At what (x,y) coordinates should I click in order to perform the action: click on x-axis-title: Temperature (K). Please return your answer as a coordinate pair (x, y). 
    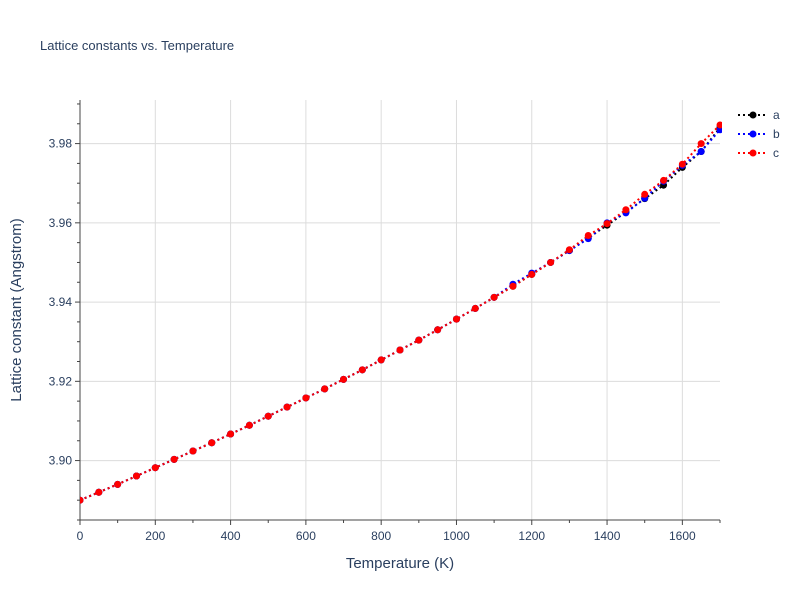
    Looking at the image, I should click on (400, 563).